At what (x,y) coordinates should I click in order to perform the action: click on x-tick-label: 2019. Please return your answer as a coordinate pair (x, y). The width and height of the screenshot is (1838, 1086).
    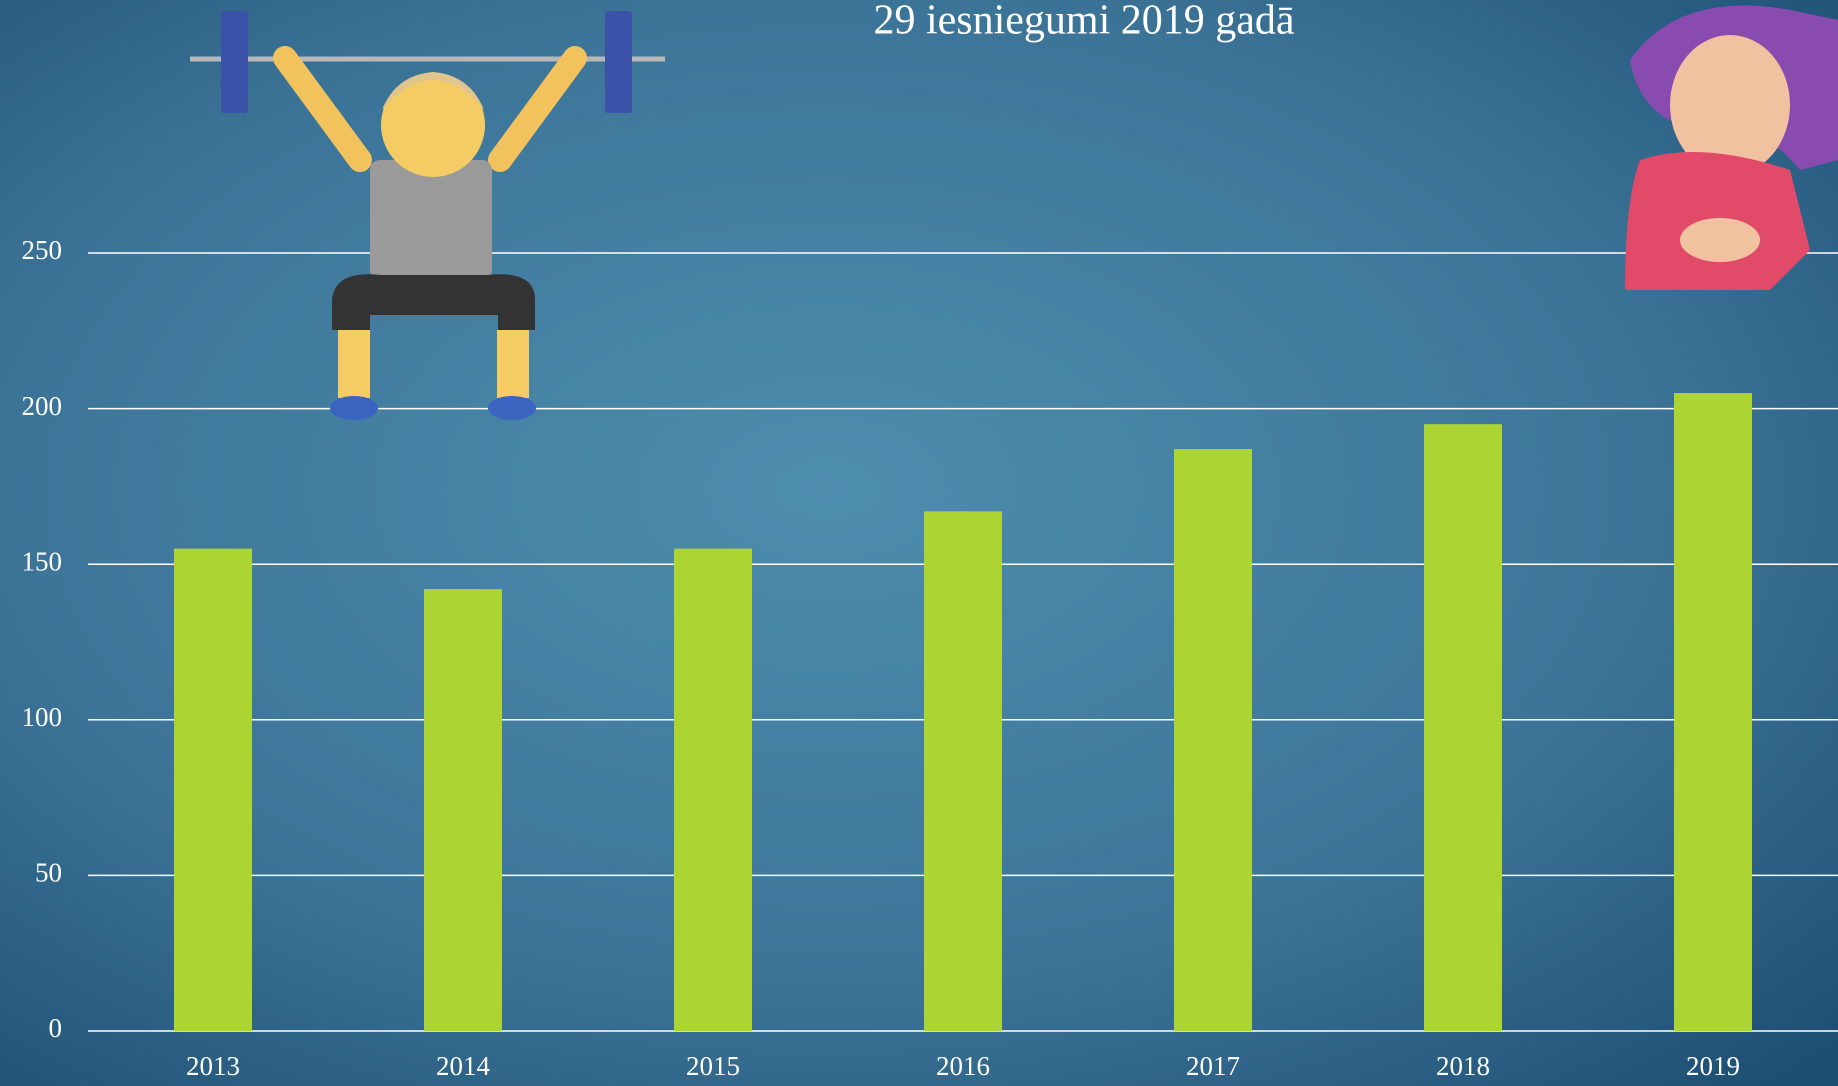
    Looking at the image, I should click on (1713, 1066).